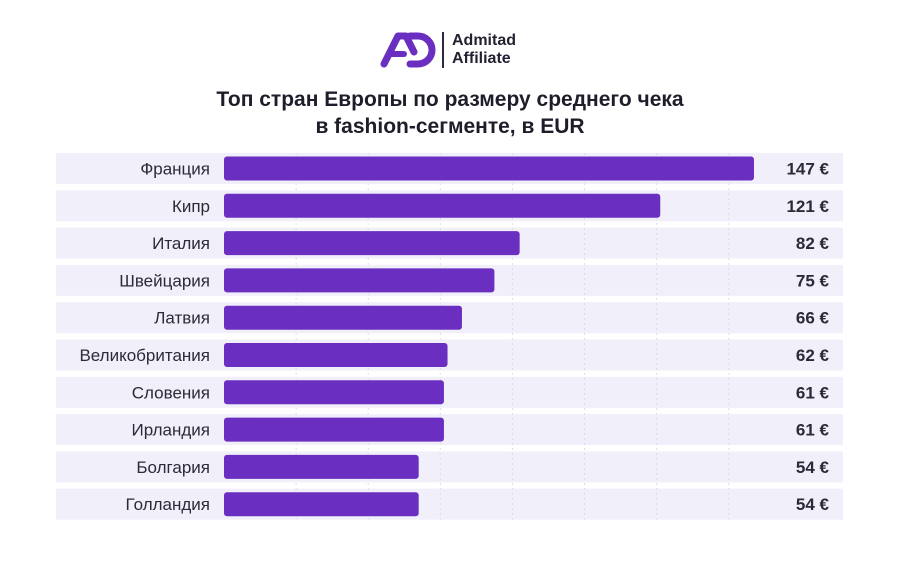 This screenshot has width=900, height=563. I want to click on logo-divider, so click(443, 50).